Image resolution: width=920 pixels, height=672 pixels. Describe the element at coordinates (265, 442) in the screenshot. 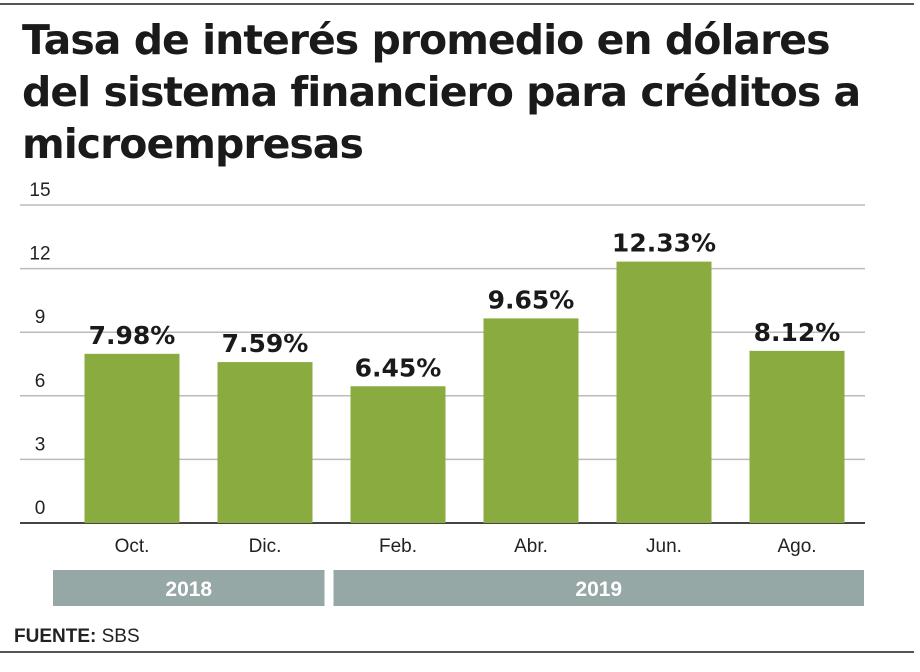

I see `bar-Dic.` at that location.